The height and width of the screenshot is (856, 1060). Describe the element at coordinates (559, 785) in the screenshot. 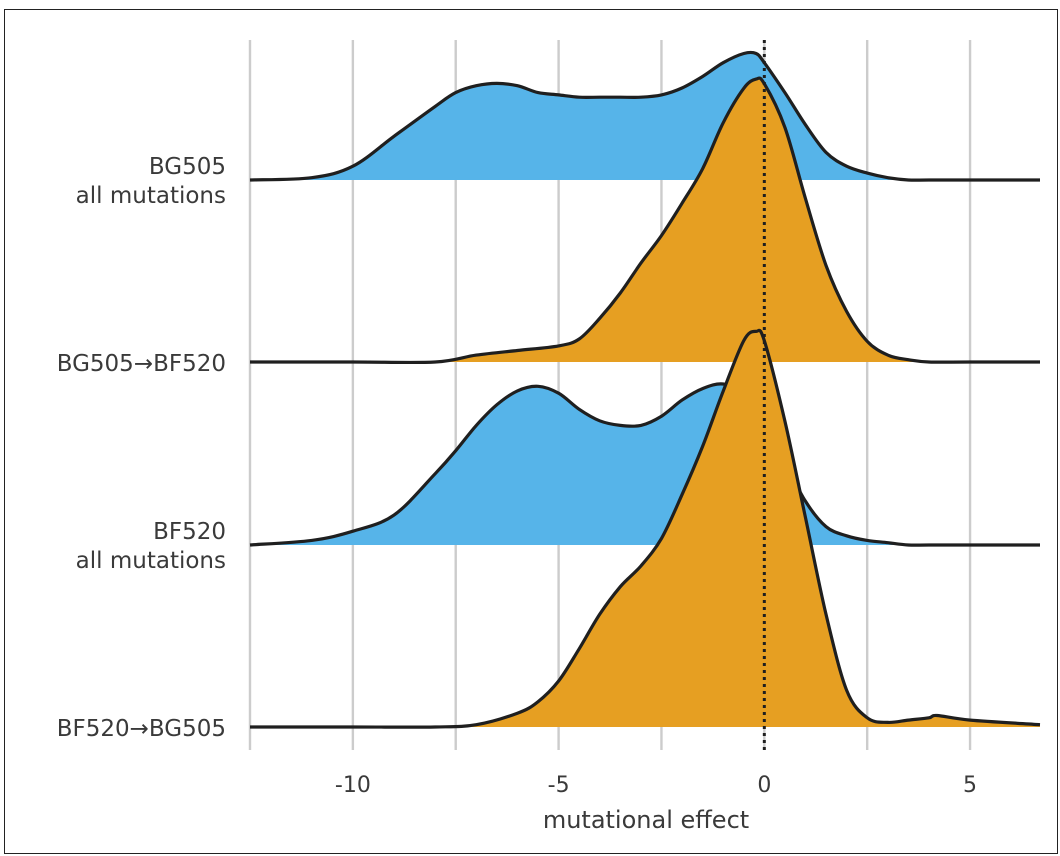

I see `x-tick-label: -5` at that location.